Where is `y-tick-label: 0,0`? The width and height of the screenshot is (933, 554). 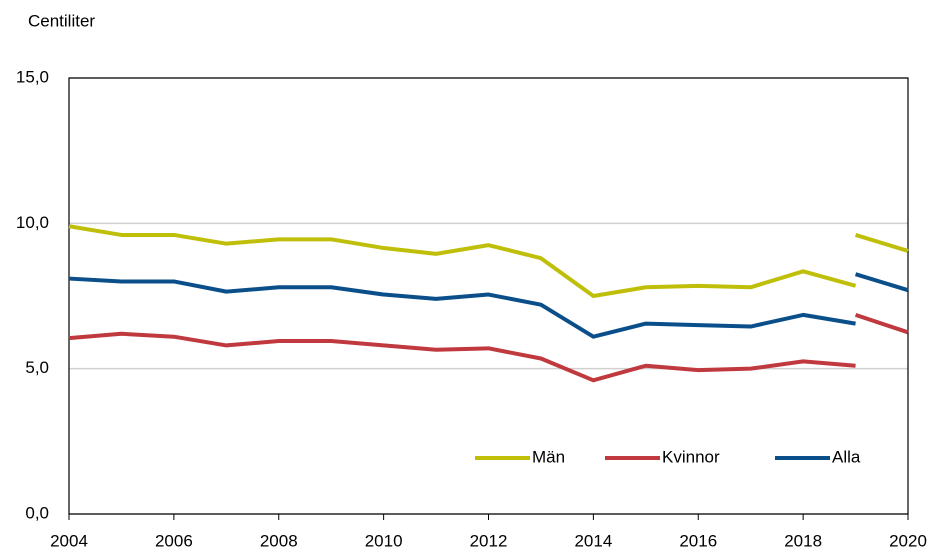
y-tick-label: 0,0 is located at coordinates (37, 512).